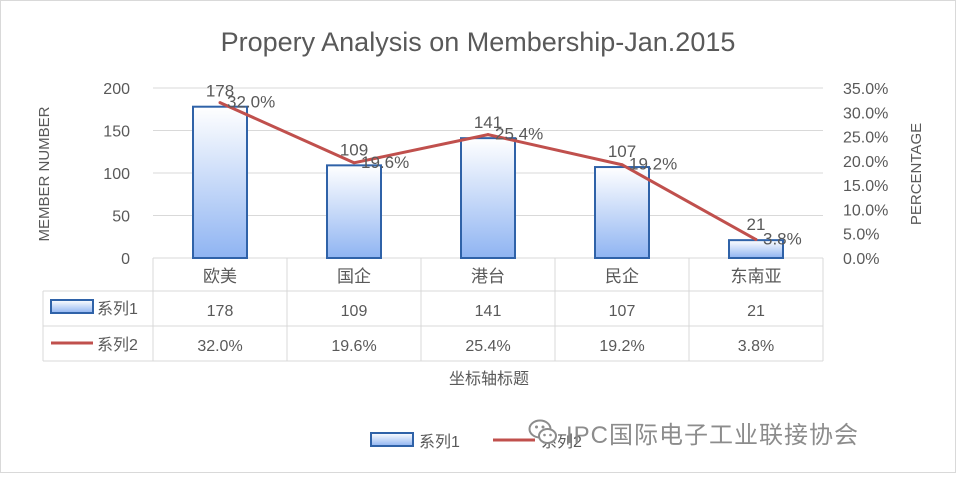 The width and height of the screenshot is (956, 477). I want to click on legend-key-bar, so click(392, 439).